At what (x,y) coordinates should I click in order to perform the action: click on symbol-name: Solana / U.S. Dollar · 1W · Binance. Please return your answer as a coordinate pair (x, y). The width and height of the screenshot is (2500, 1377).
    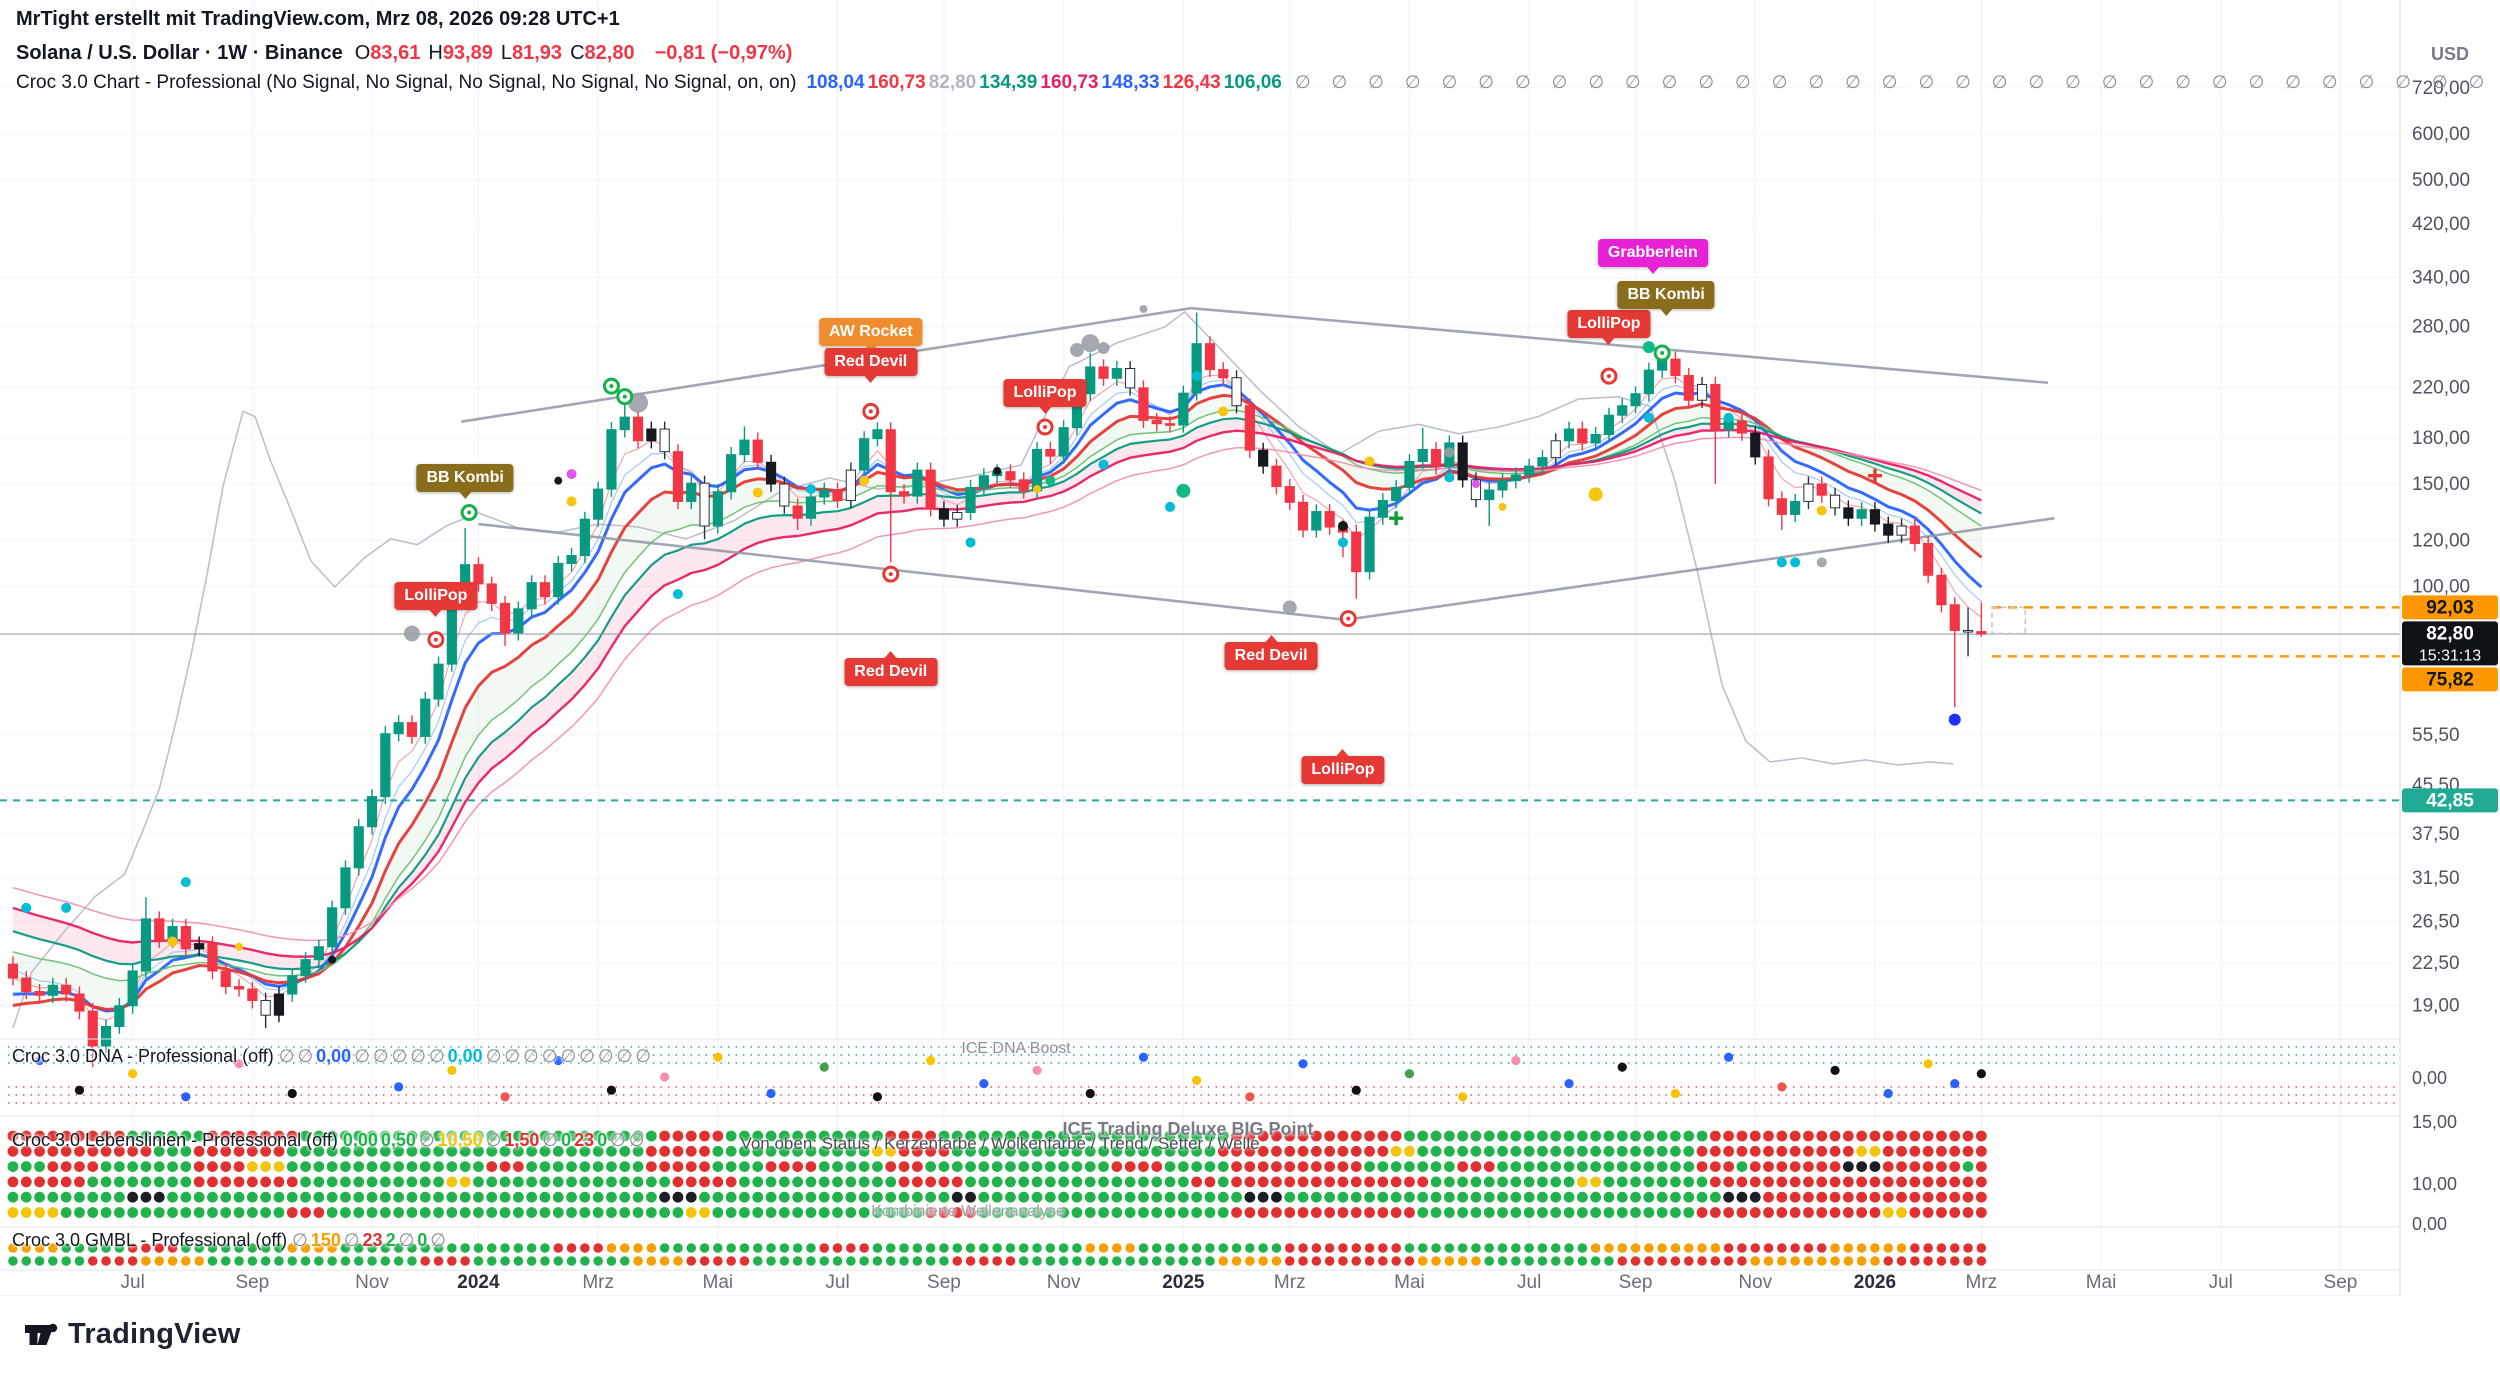
    Looking at the image, I should click on (179, 53).